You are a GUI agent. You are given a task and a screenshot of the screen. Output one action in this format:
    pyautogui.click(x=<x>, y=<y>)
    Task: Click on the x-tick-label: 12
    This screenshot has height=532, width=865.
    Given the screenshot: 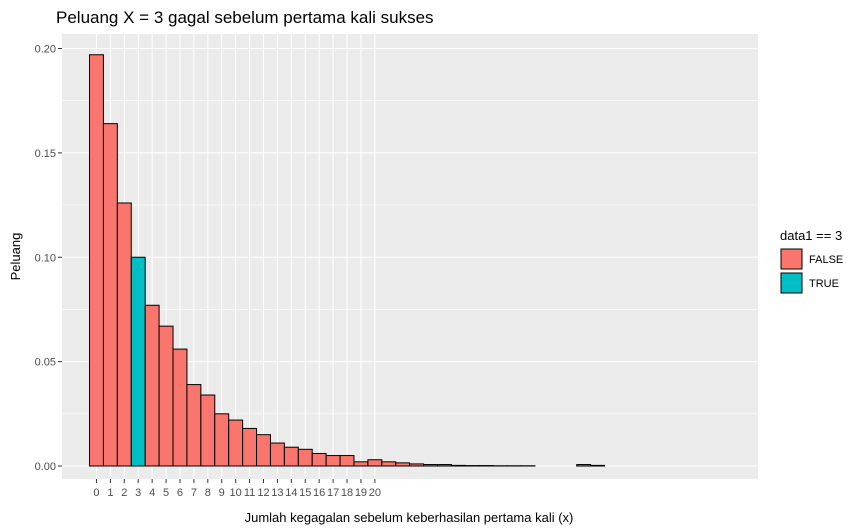 What is the action you would take?
    pyautogui.click(x=263, y=493)
    